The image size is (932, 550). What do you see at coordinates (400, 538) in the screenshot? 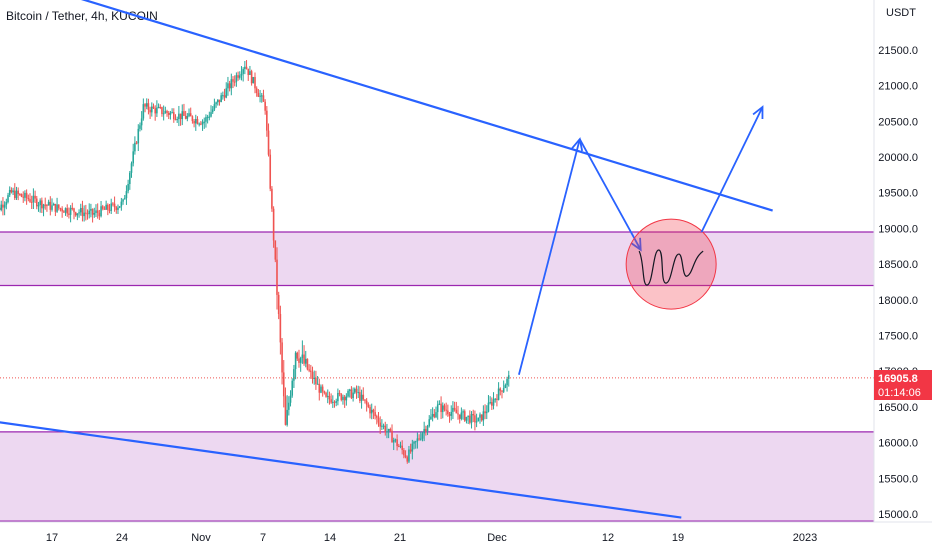
I see `time-axis-label: 21` at bounding box center [400, 538].